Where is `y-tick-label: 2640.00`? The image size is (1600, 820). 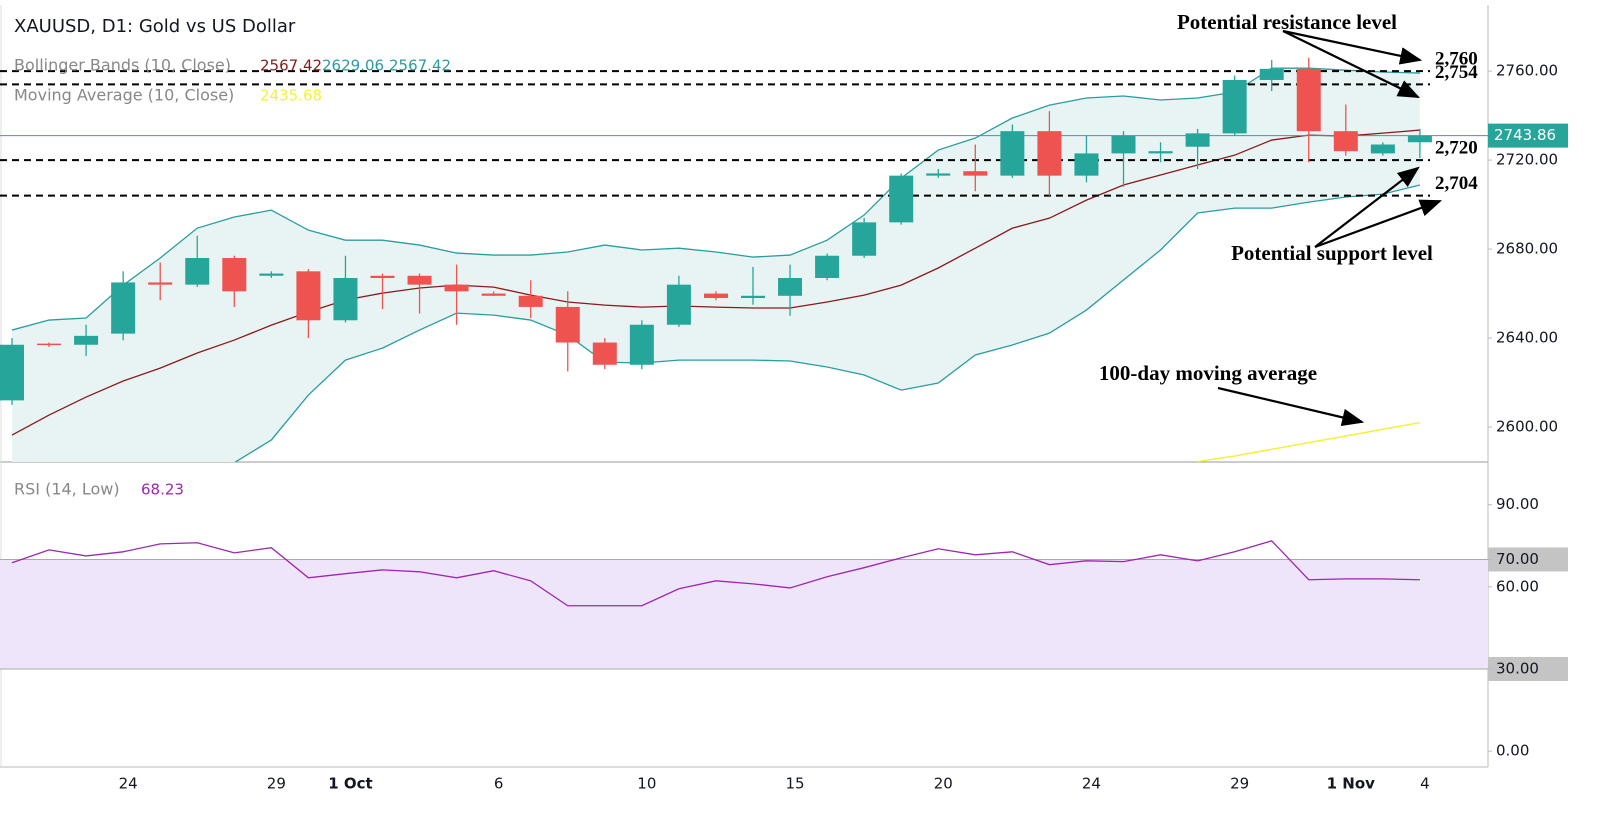 y-tick-label: 2640.00 is located at coordinates (1527, 338).